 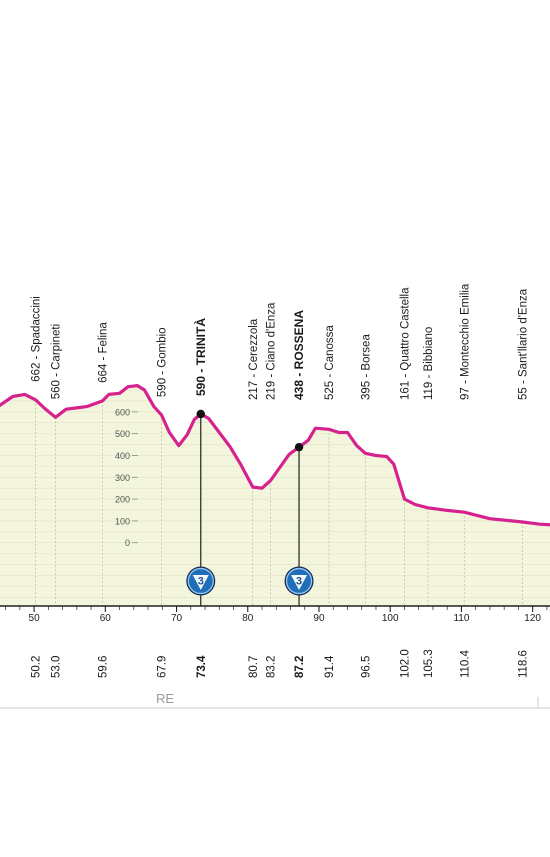 I want to click on place-label: 219 - Ciano d'Enza, so click(x=272, y=351).